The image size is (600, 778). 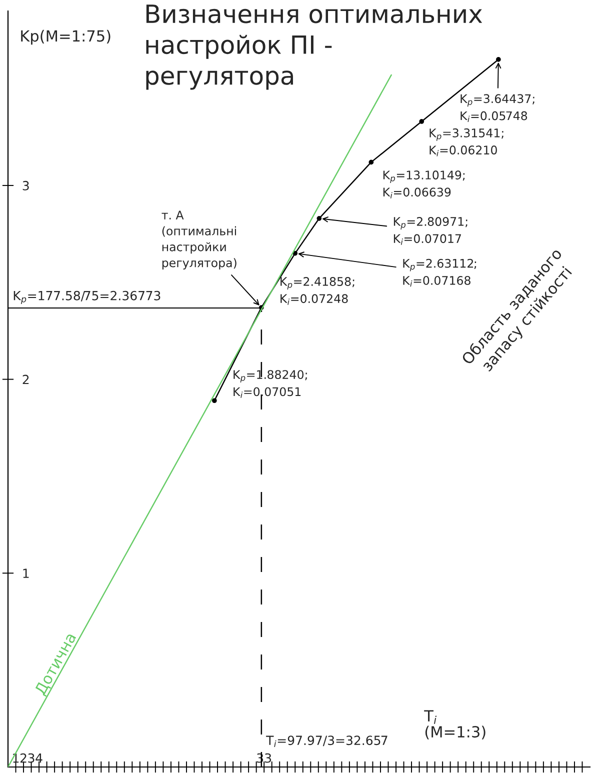 What do you see at coordinates (455, 725) in the screenshot?
I see `x-axis-title: T$_{i}$ (M=1:3)` at bounding box center [455, 725].